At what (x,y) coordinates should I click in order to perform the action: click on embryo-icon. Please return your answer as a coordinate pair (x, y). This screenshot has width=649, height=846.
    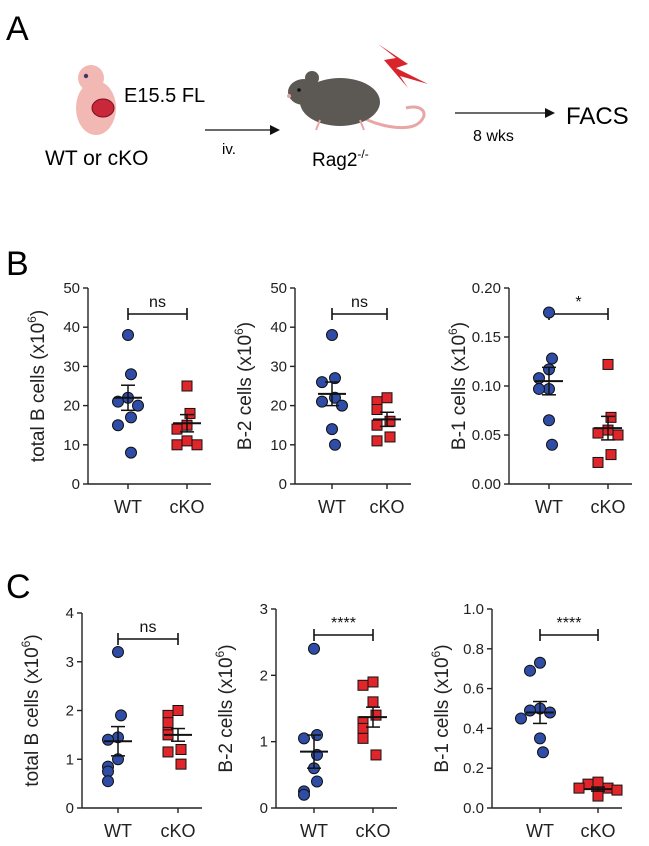
    Looking at the image, I should click on (96, 100).